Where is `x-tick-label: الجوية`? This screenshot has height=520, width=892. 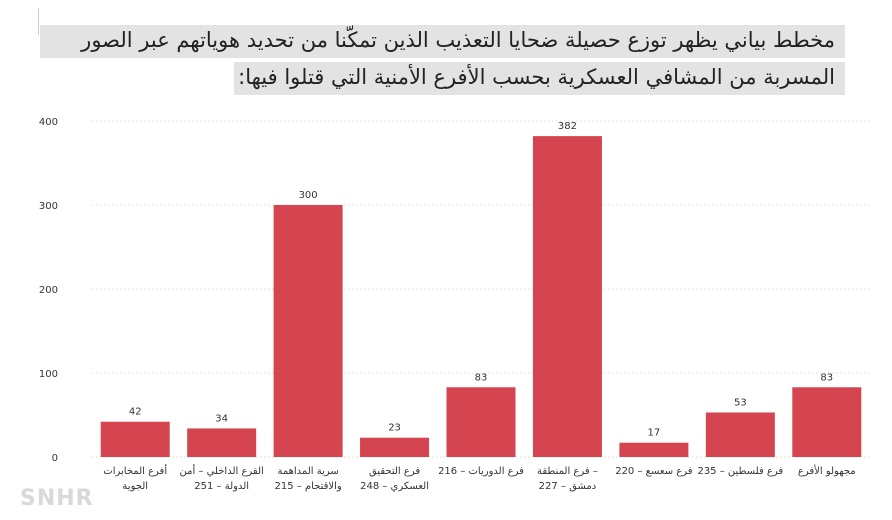
x-tick-label: الجوية is located at coordinates (135, 486).